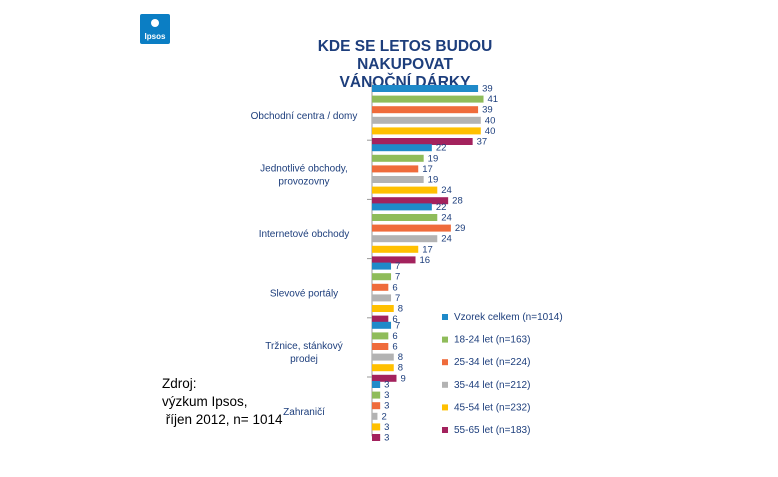 The height and width of the screenshot is (477, 778). I want to click on legend-label: 18-24 let (n=163), so click(492, 340).